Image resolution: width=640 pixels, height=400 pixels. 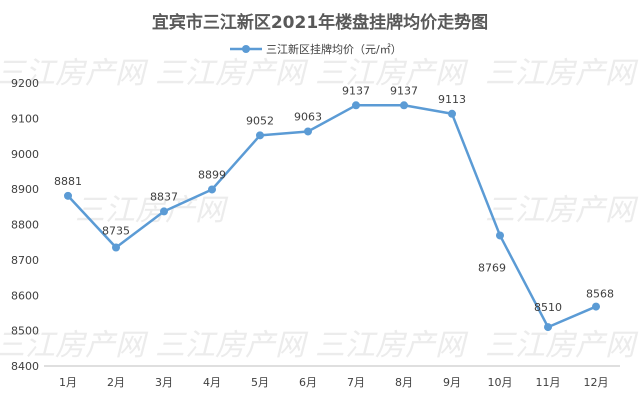 I want to click on data-label: 8568, so click(x=600, y=294).